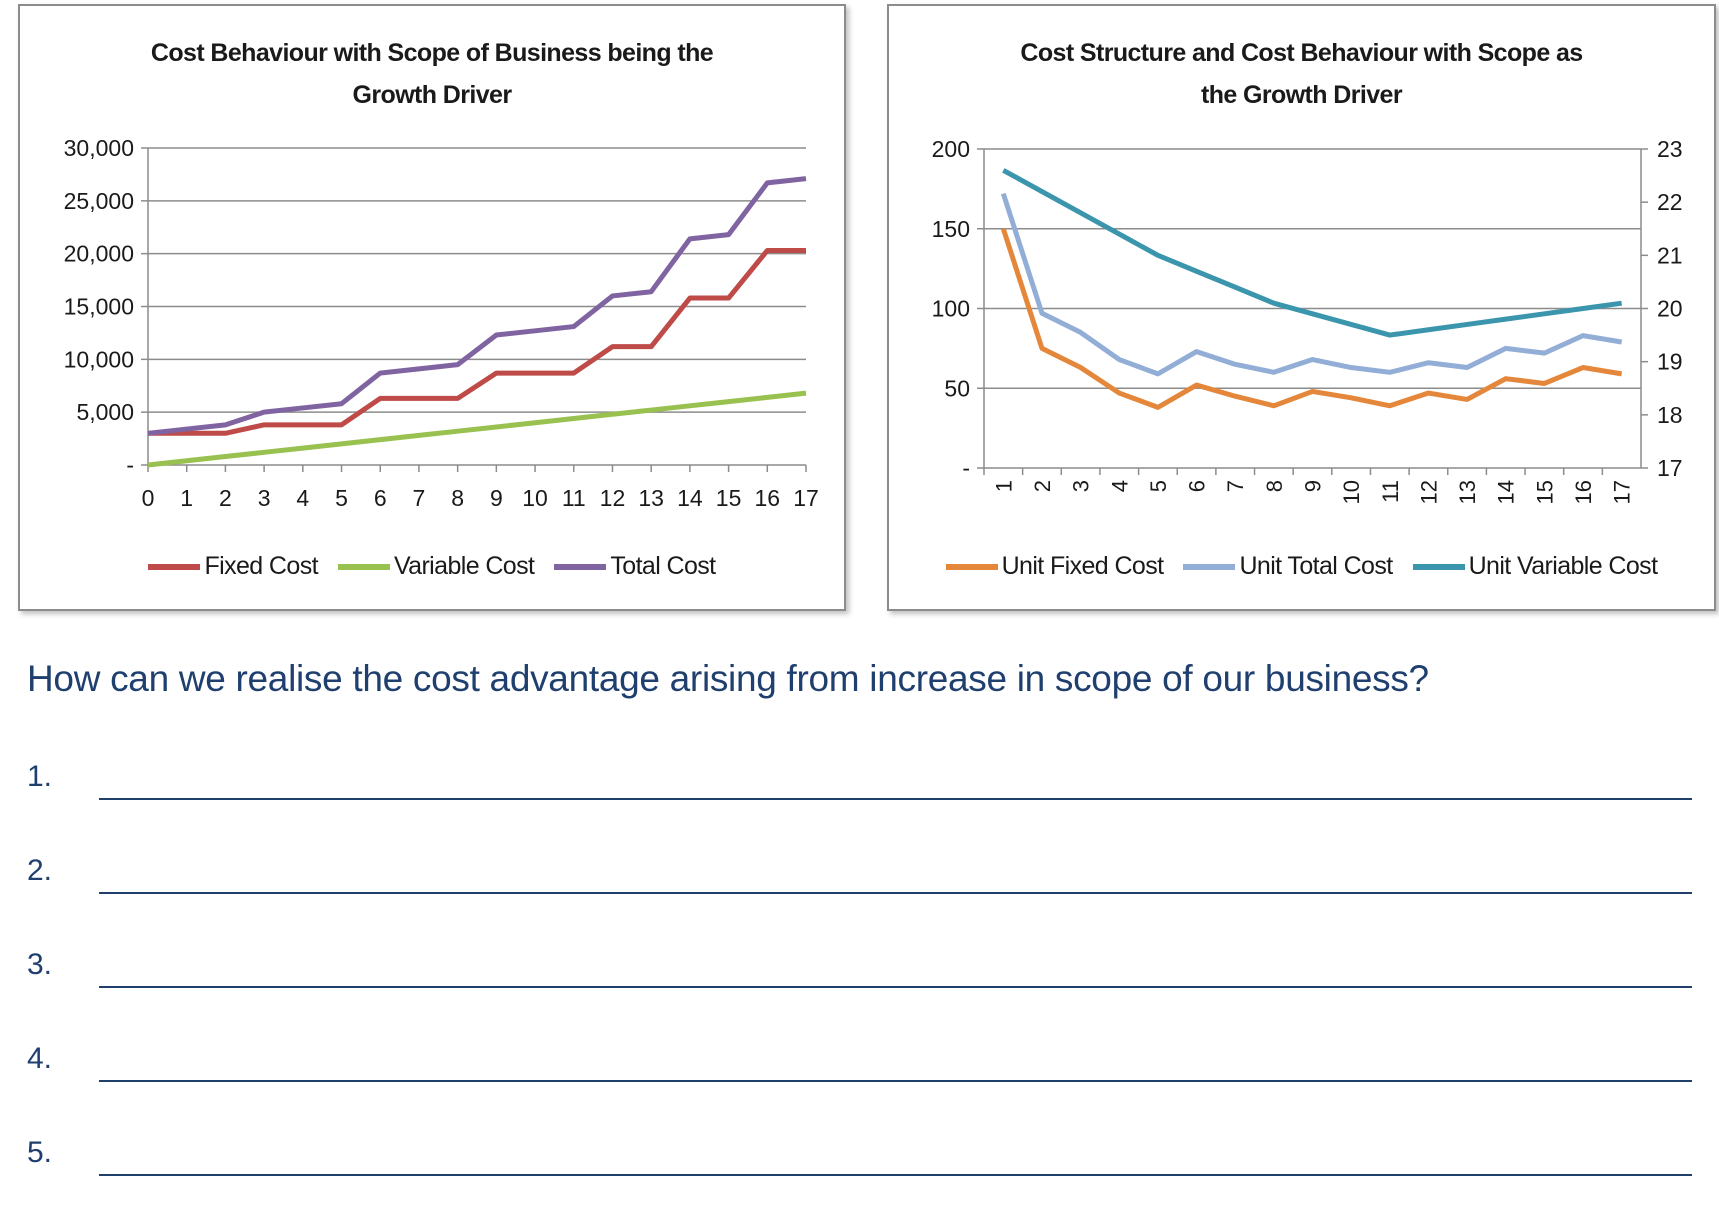  I want to click on legend-item-unit-total-cost: Unit Total Cost, so click(1288, 566).